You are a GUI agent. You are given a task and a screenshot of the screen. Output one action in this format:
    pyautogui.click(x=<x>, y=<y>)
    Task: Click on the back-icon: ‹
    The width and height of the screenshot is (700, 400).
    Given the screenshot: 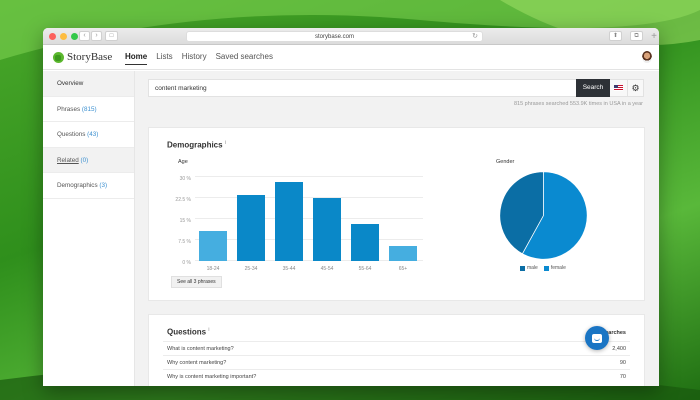 What is the action you would take?
    pyautogui.click(x=84, y=36)
    